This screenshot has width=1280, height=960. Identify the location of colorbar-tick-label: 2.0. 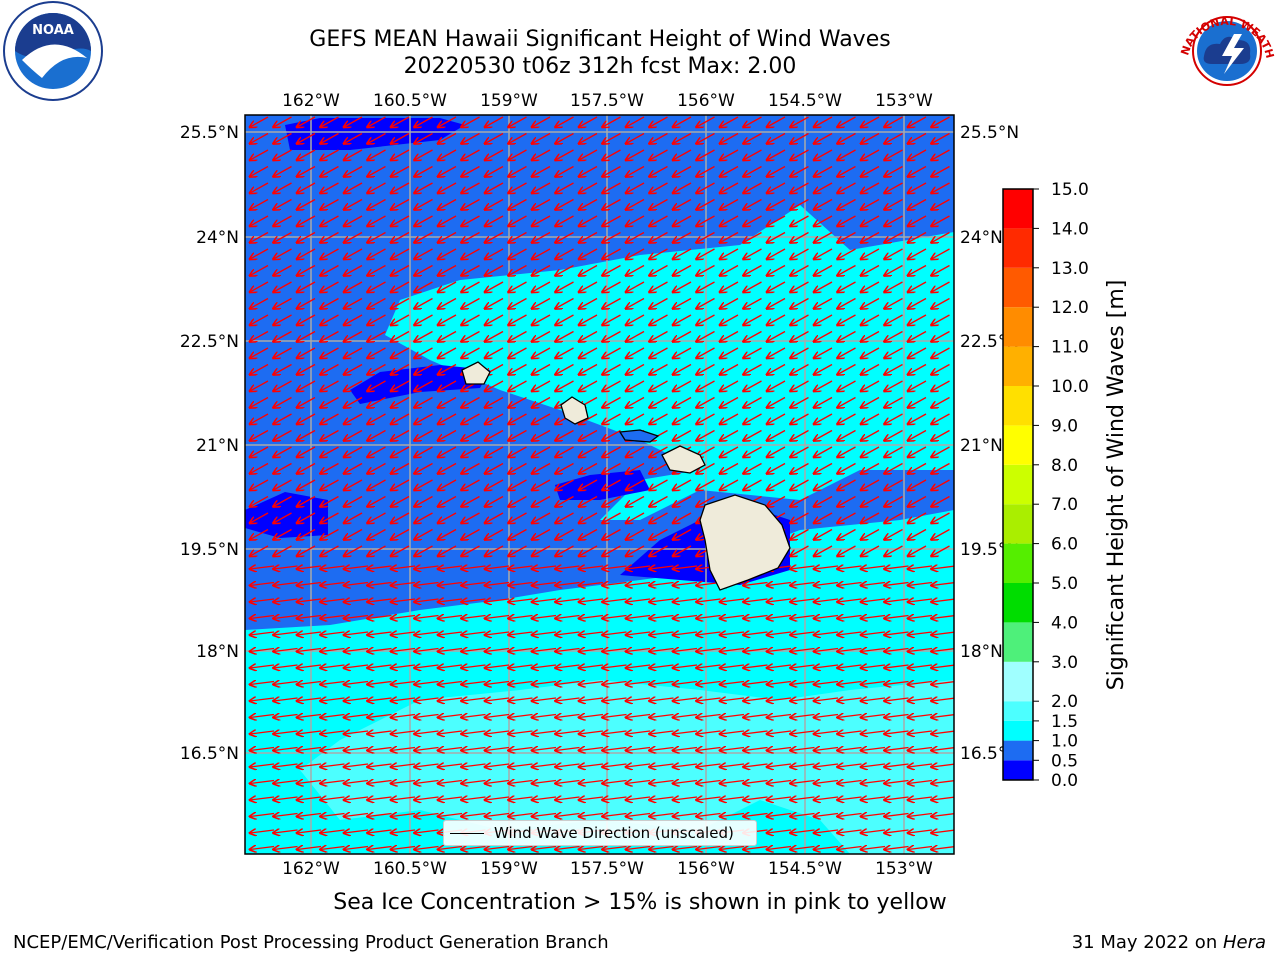
(1064, 702).